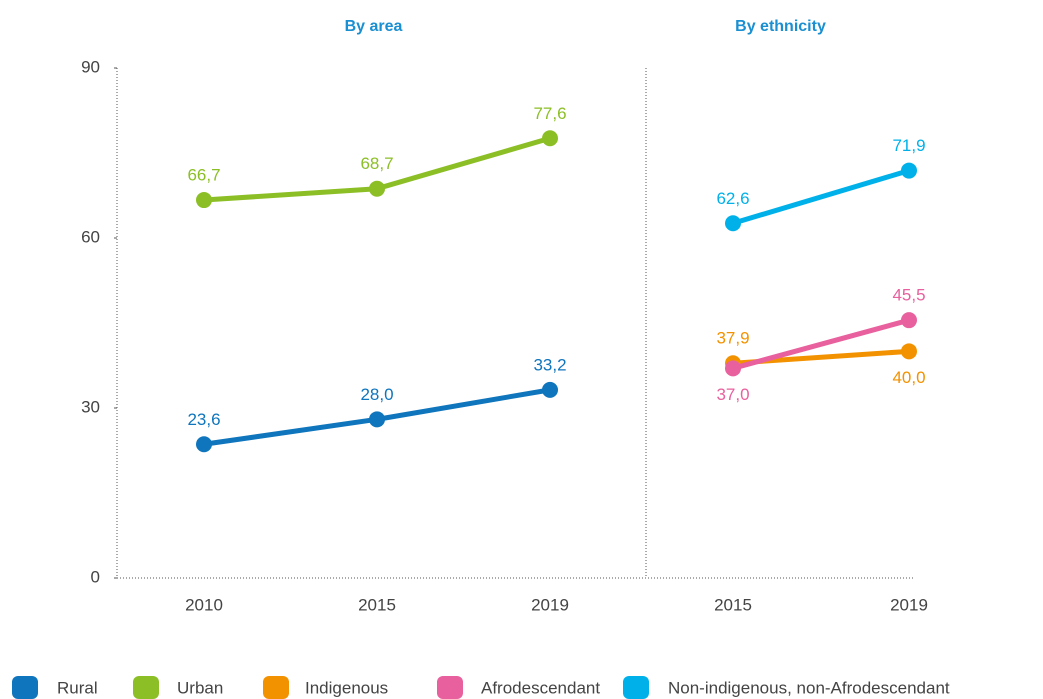 The image size is (1043, 699). Describe the element at coordinates (77, 687) in the screenshot. I see `legend-label: Rural` at that location.